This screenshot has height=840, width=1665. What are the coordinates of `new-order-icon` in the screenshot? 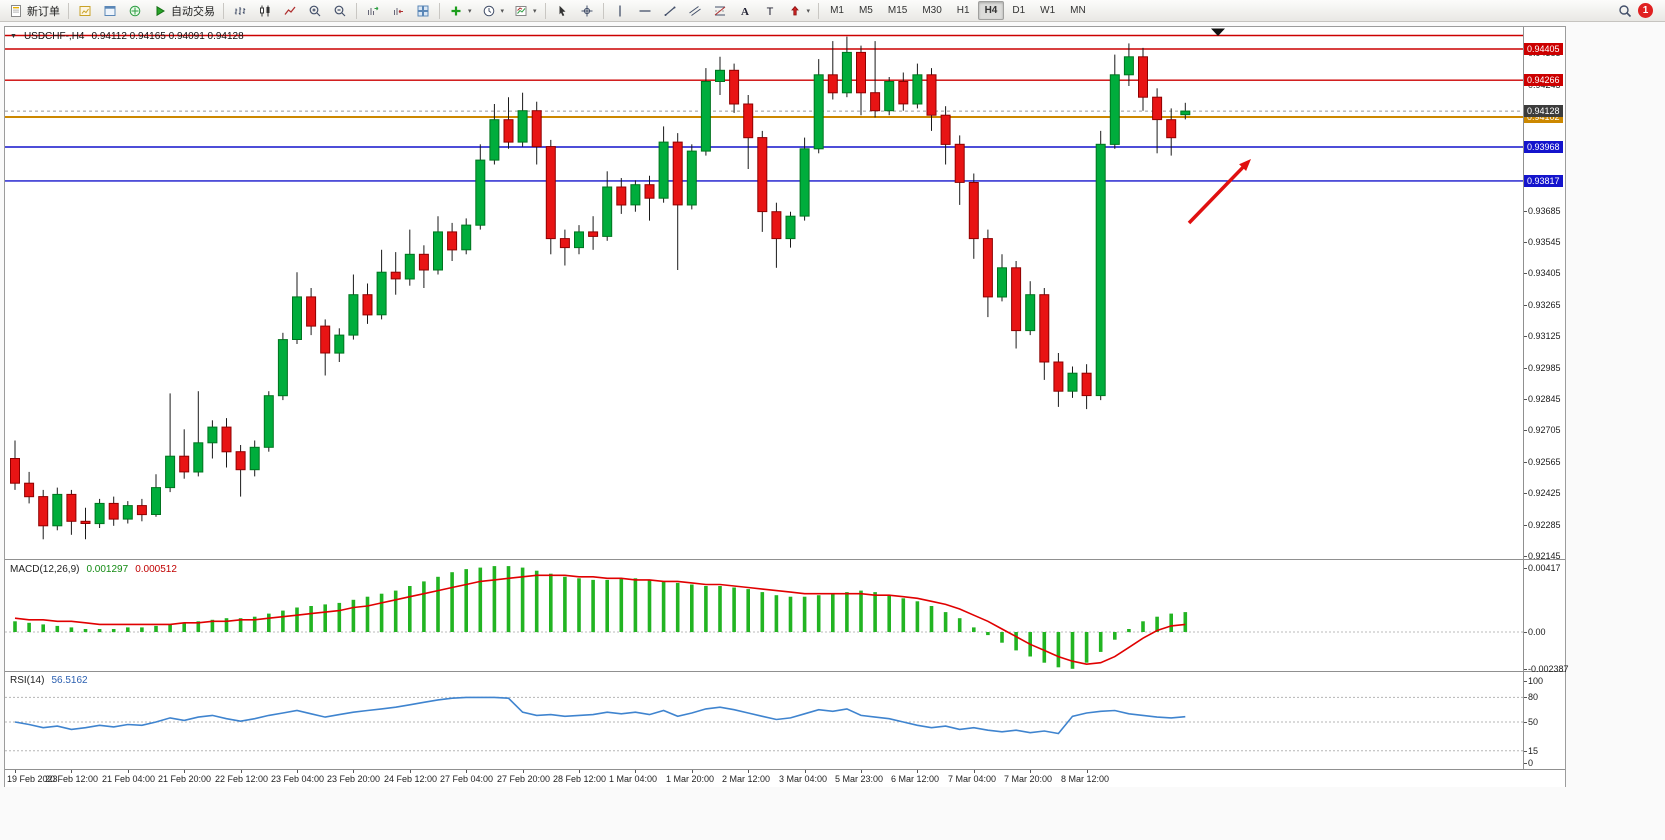 It's located at (16, 11).